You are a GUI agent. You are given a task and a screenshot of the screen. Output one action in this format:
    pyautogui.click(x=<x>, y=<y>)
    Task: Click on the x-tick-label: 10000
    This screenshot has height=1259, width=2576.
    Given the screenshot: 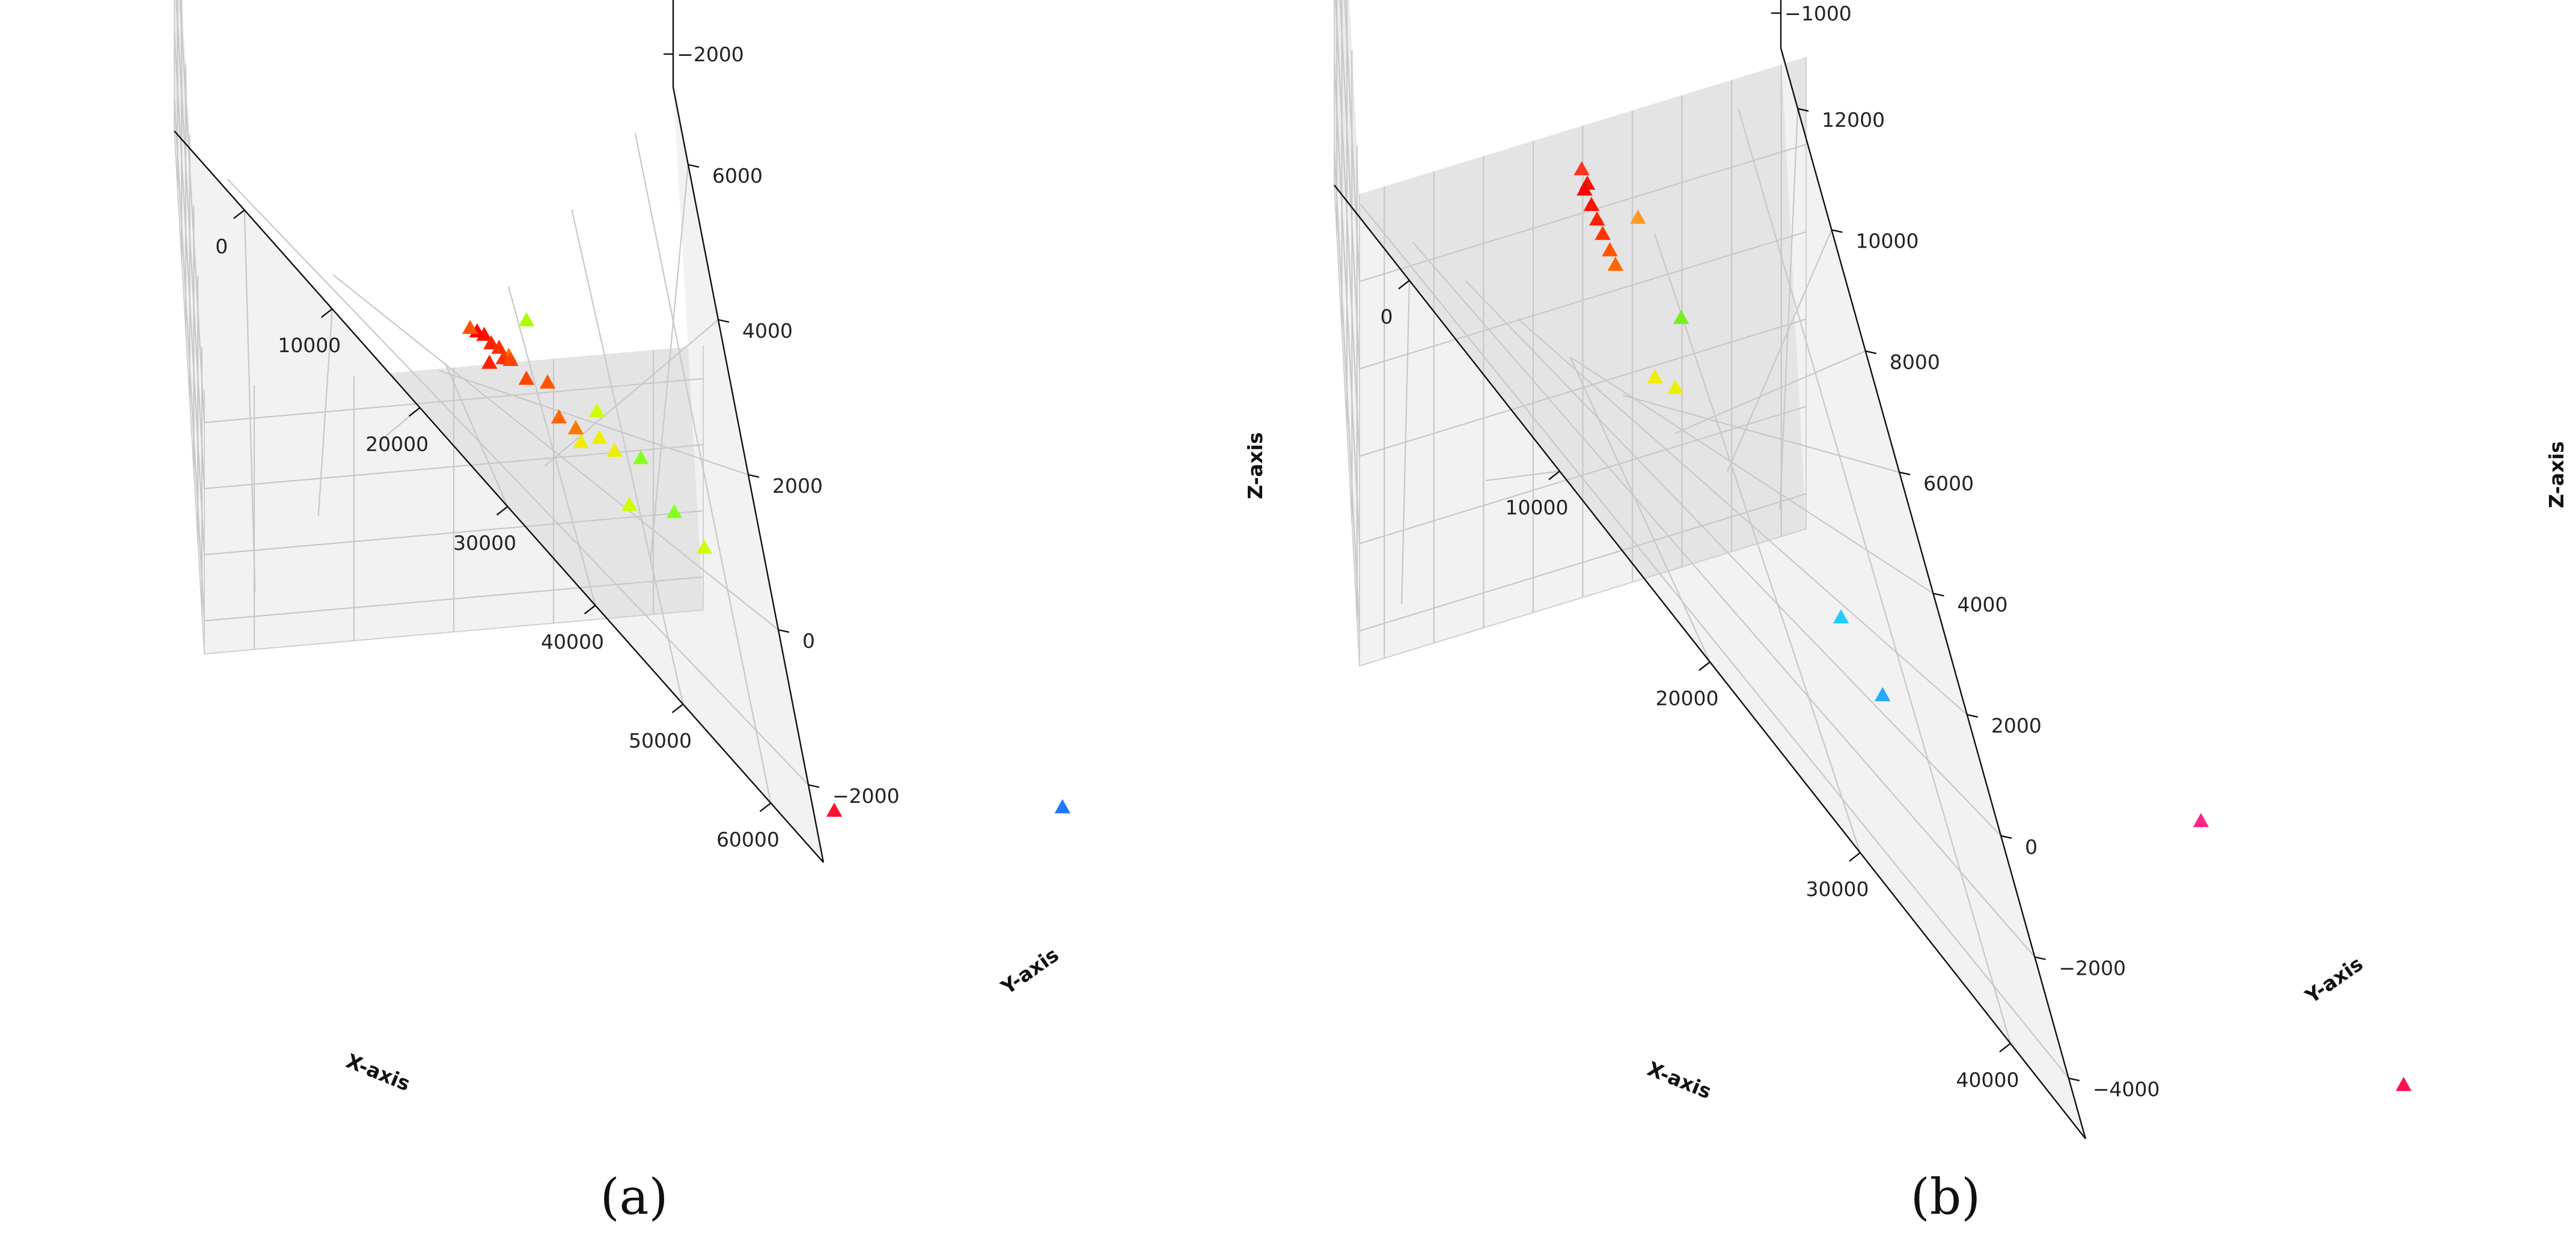 What is the action you would take?
    pyautogui.click(x=1537, y=507)
    